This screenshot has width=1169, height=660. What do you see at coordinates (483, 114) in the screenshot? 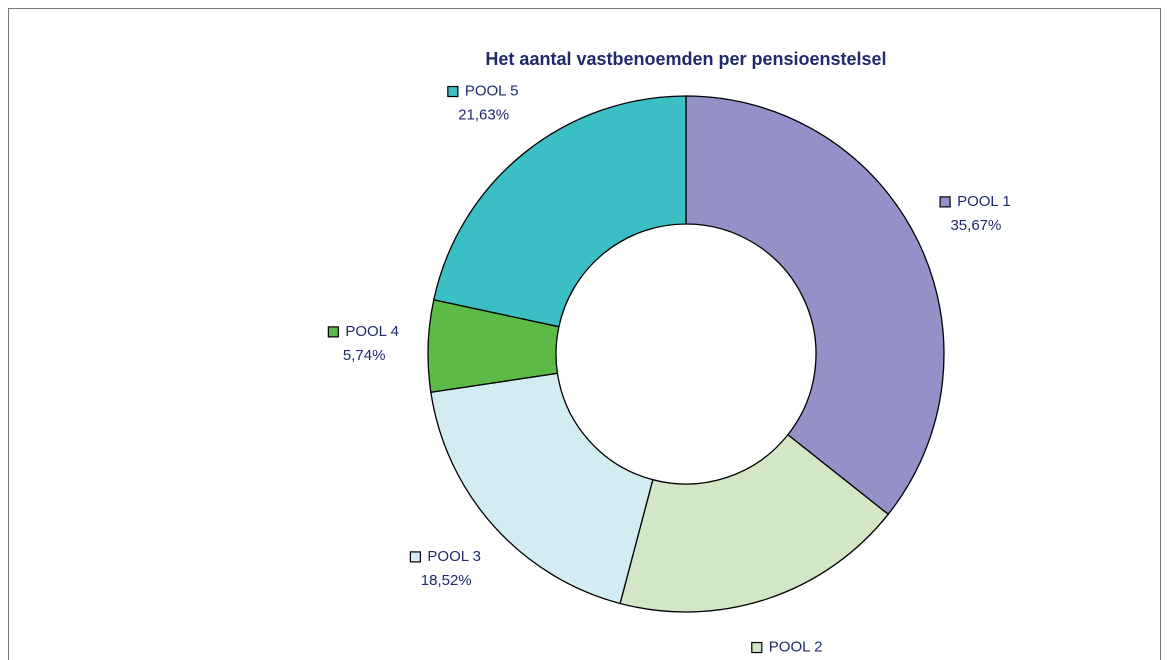
I see `slice-value-label: 21,63%` at bounding box center [483, 114].